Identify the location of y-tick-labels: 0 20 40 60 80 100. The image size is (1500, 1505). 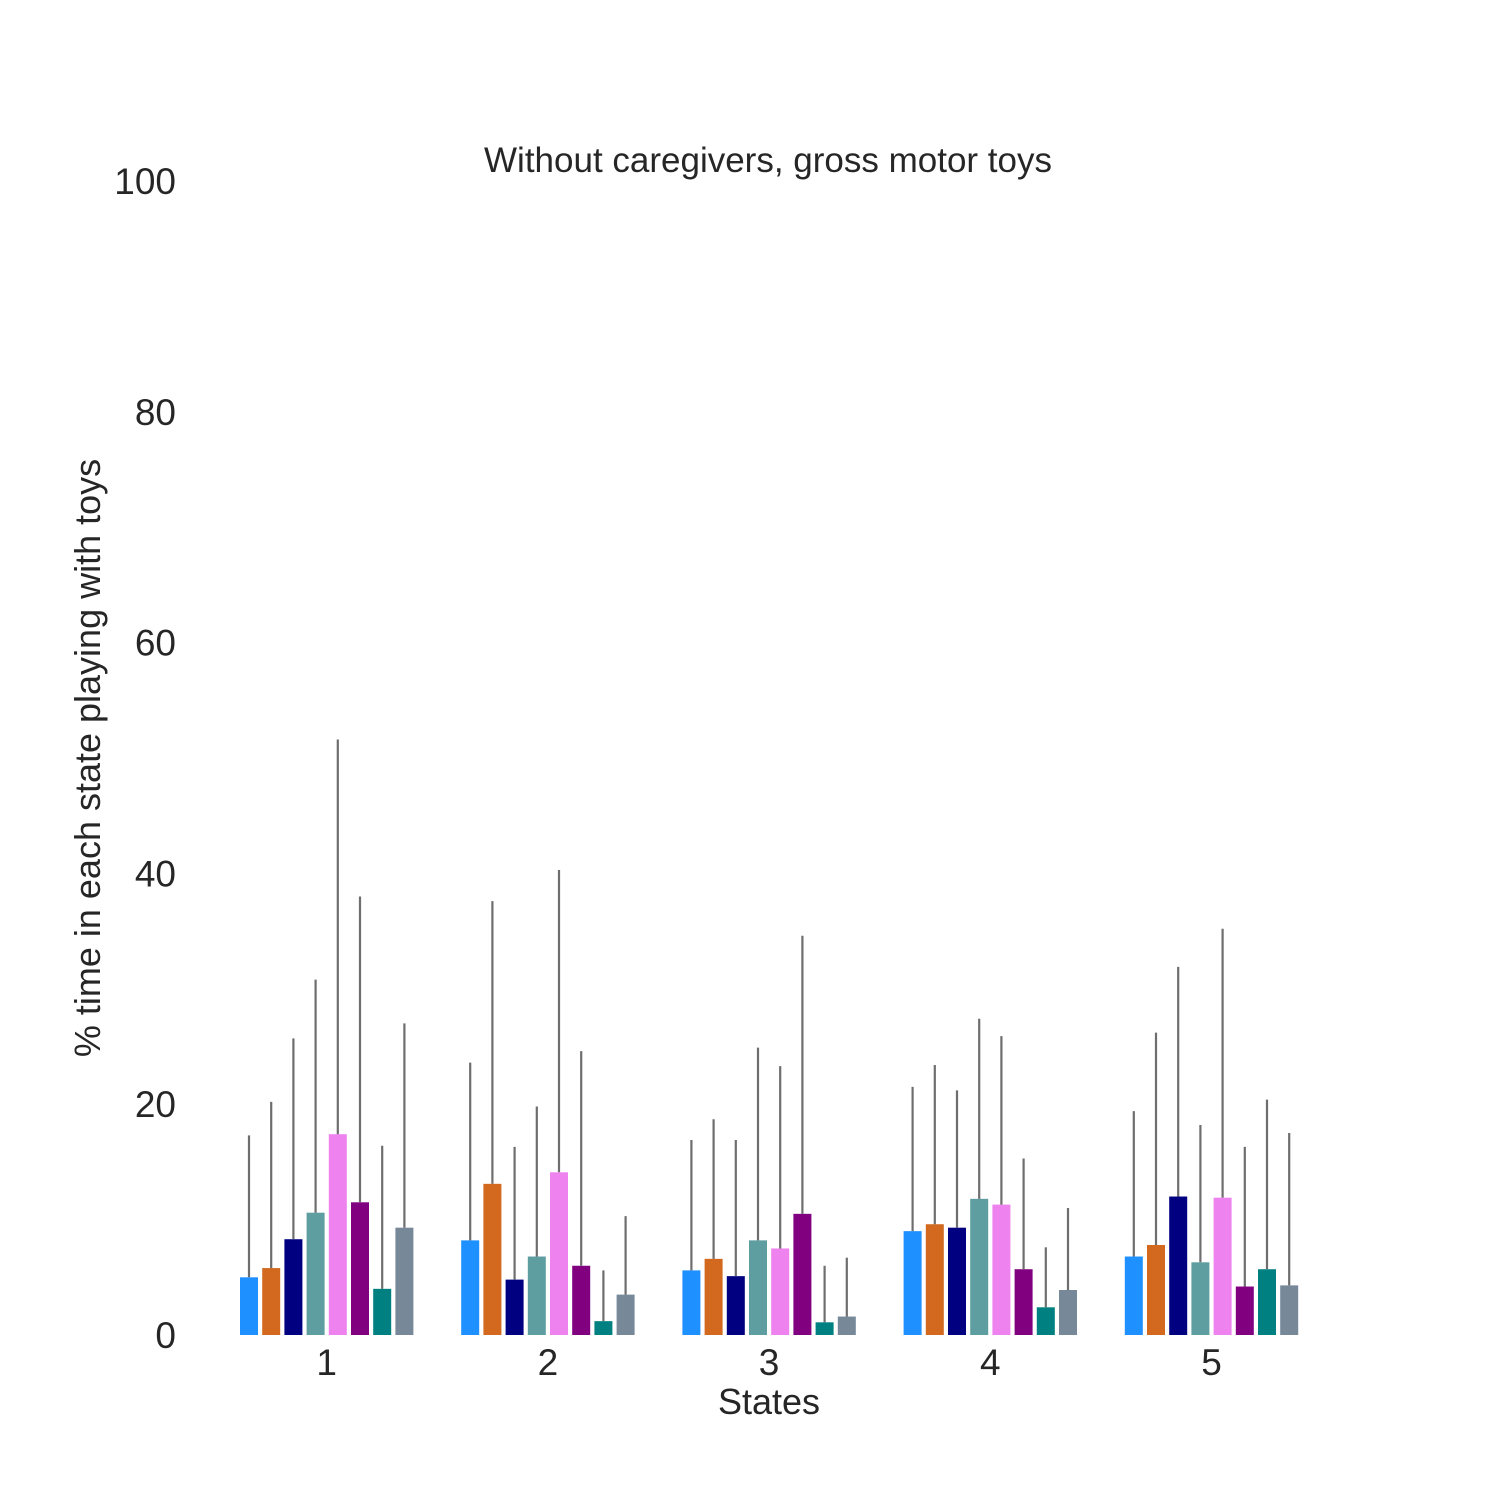
(145, 758).